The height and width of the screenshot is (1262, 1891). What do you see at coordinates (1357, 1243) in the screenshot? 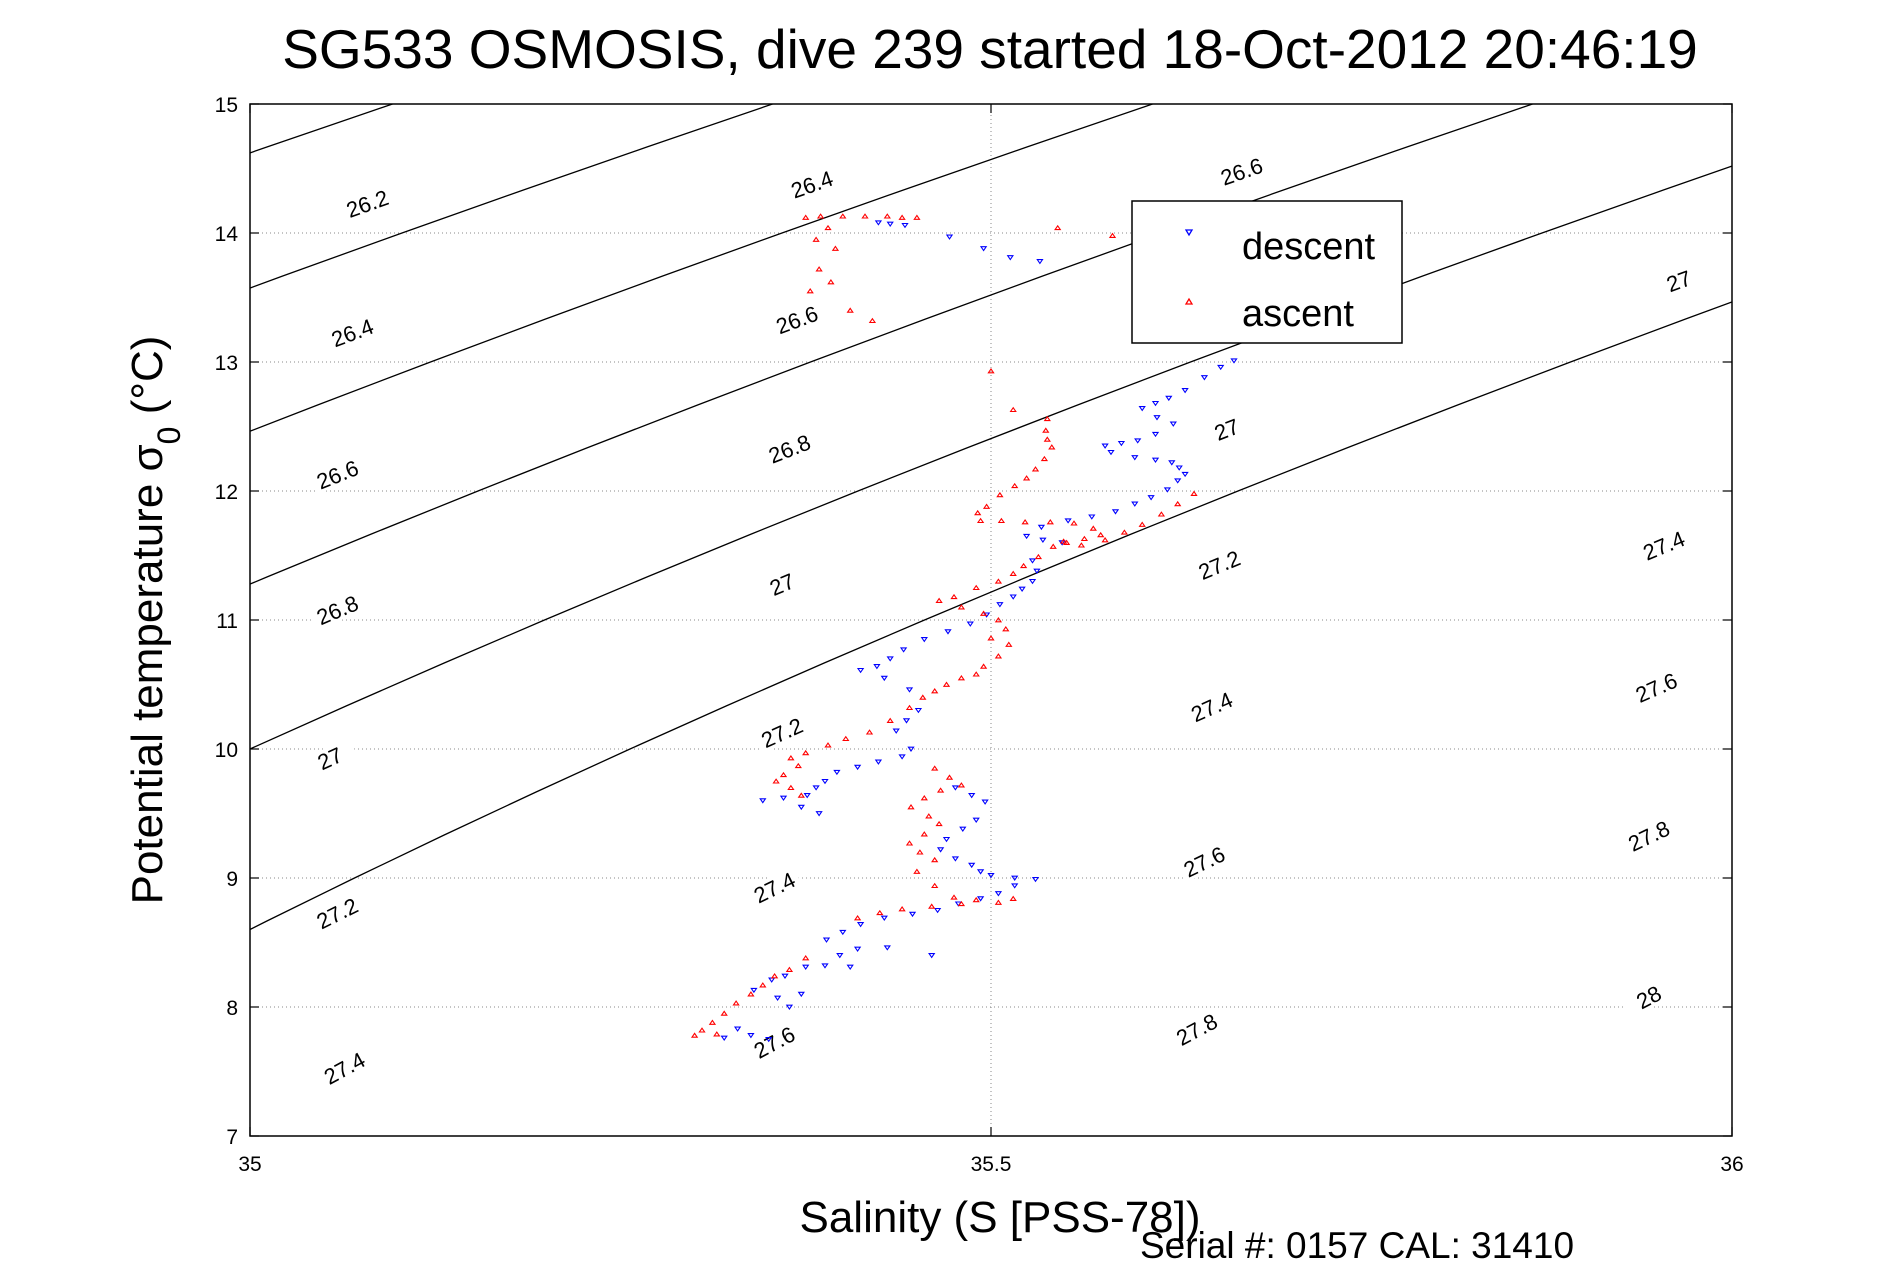
I see `serial-cal-text: Serial #: 0157 CAL: 31410` at bounding box center [1357, 1243].